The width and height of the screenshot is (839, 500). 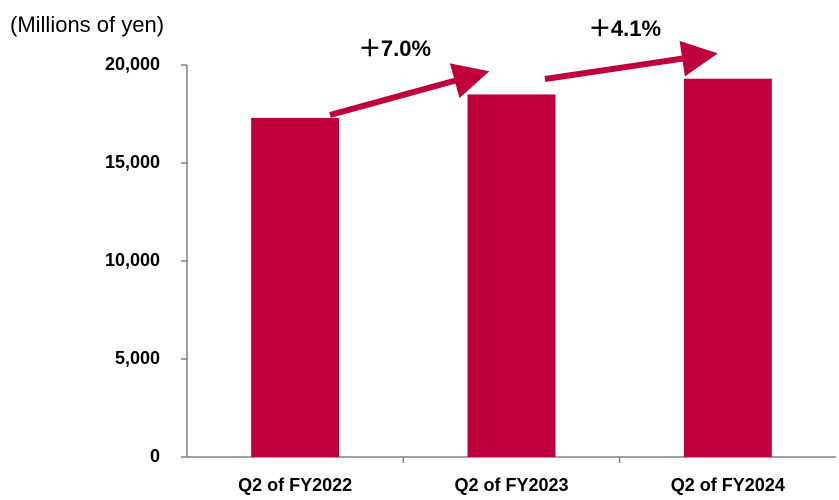 What do you see at coordinates (137, 358) in the screenshot?
I see `y-tick-label: 5,000` at bounding box center [137, 358].